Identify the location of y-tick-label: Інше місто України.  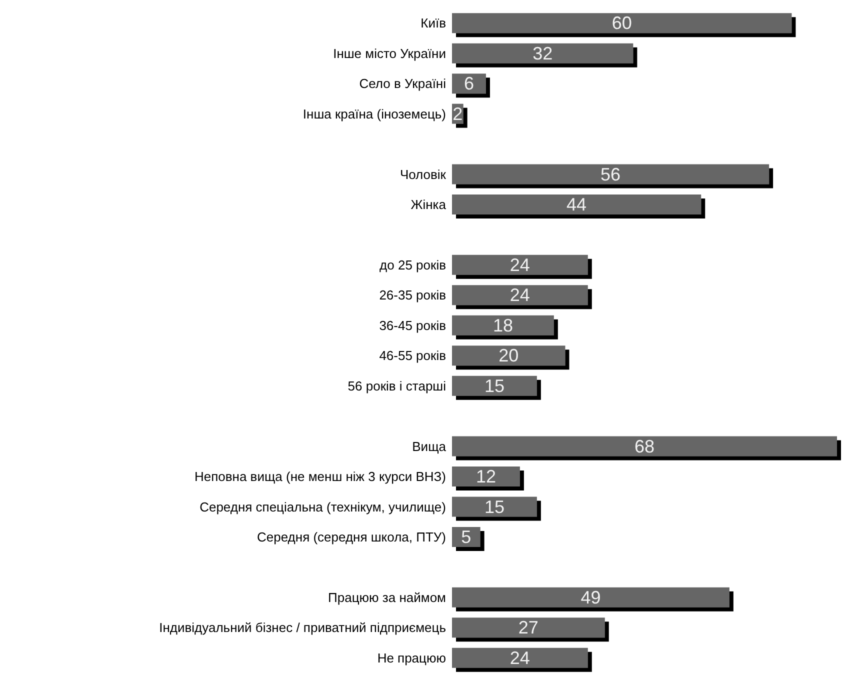
(389, 53).